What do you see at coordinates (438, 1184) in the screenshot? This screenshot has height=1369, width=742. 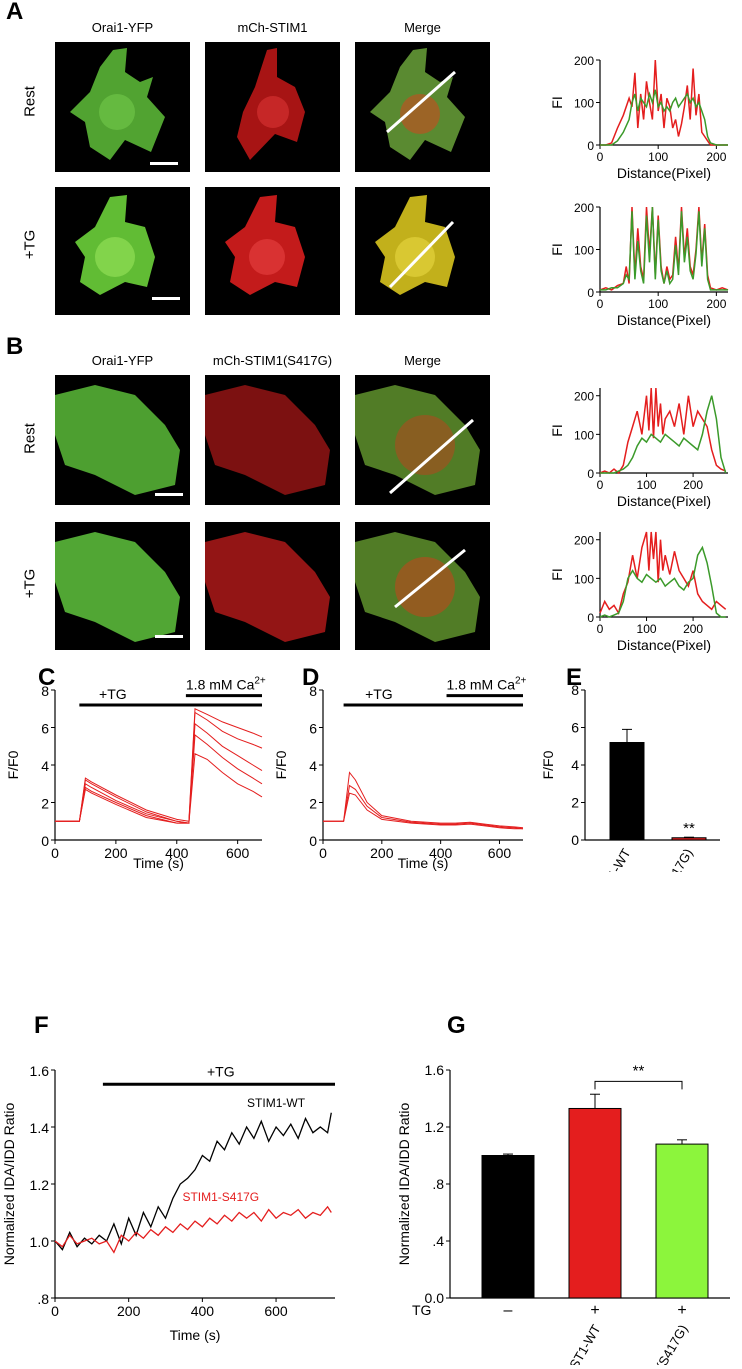 I see `y-tick-label: .8` at bounding box center [438, 1184].